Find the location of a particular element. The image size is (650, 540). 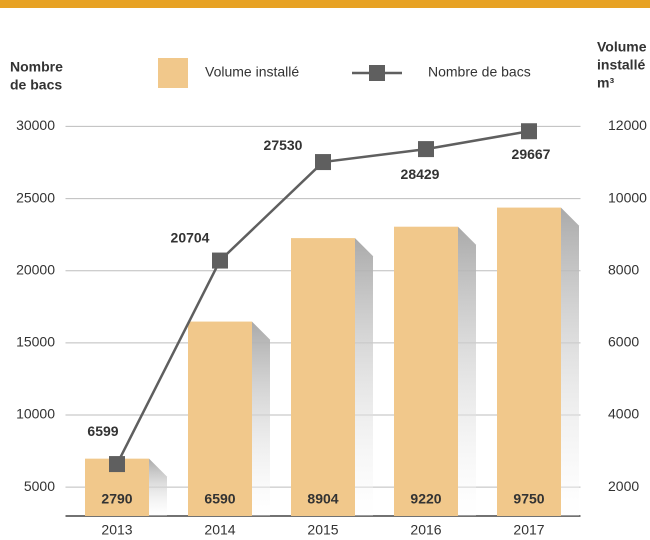

y2-axis-title: Volume is located at coordinates (622, 47).